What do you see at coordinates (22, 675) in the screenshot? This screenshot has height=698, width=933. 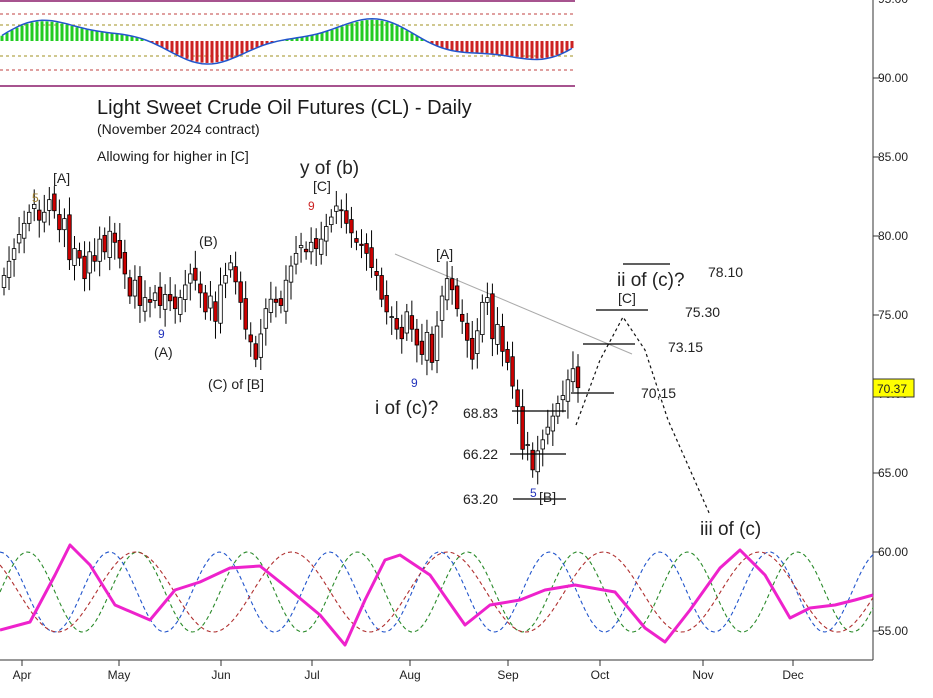 I see `x-tick-label: Apr` at bounding box center [22, 675].